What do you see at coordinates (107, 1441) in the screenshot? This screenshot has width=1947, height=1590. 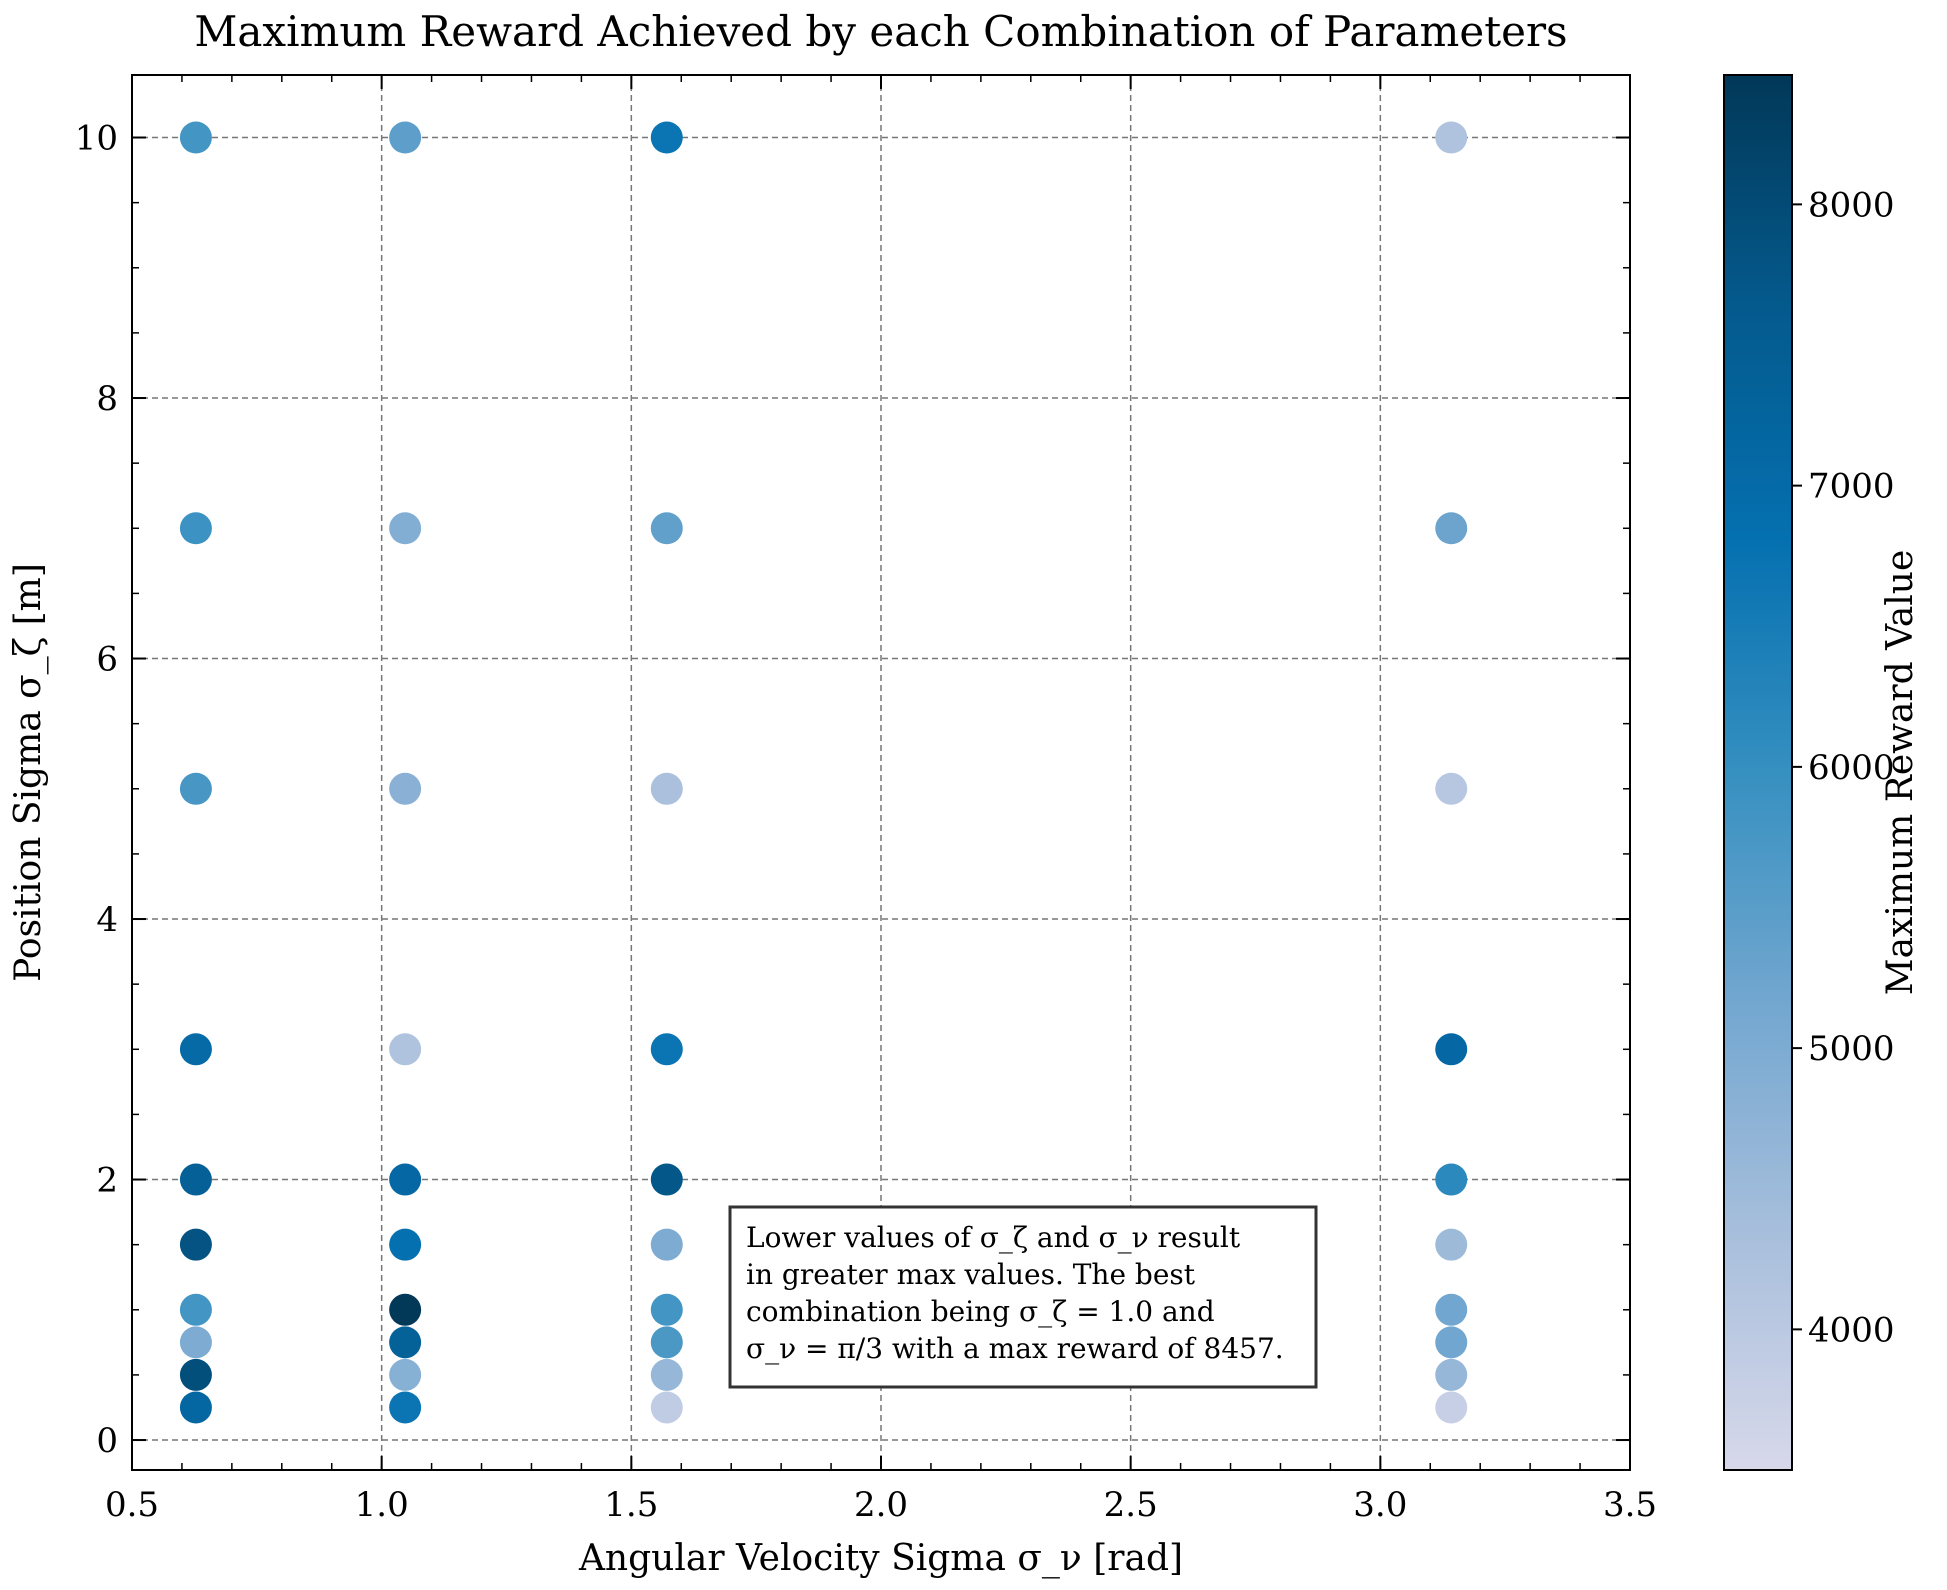 I see `y-tick-label: 0` at bounding box center [107, 1441].